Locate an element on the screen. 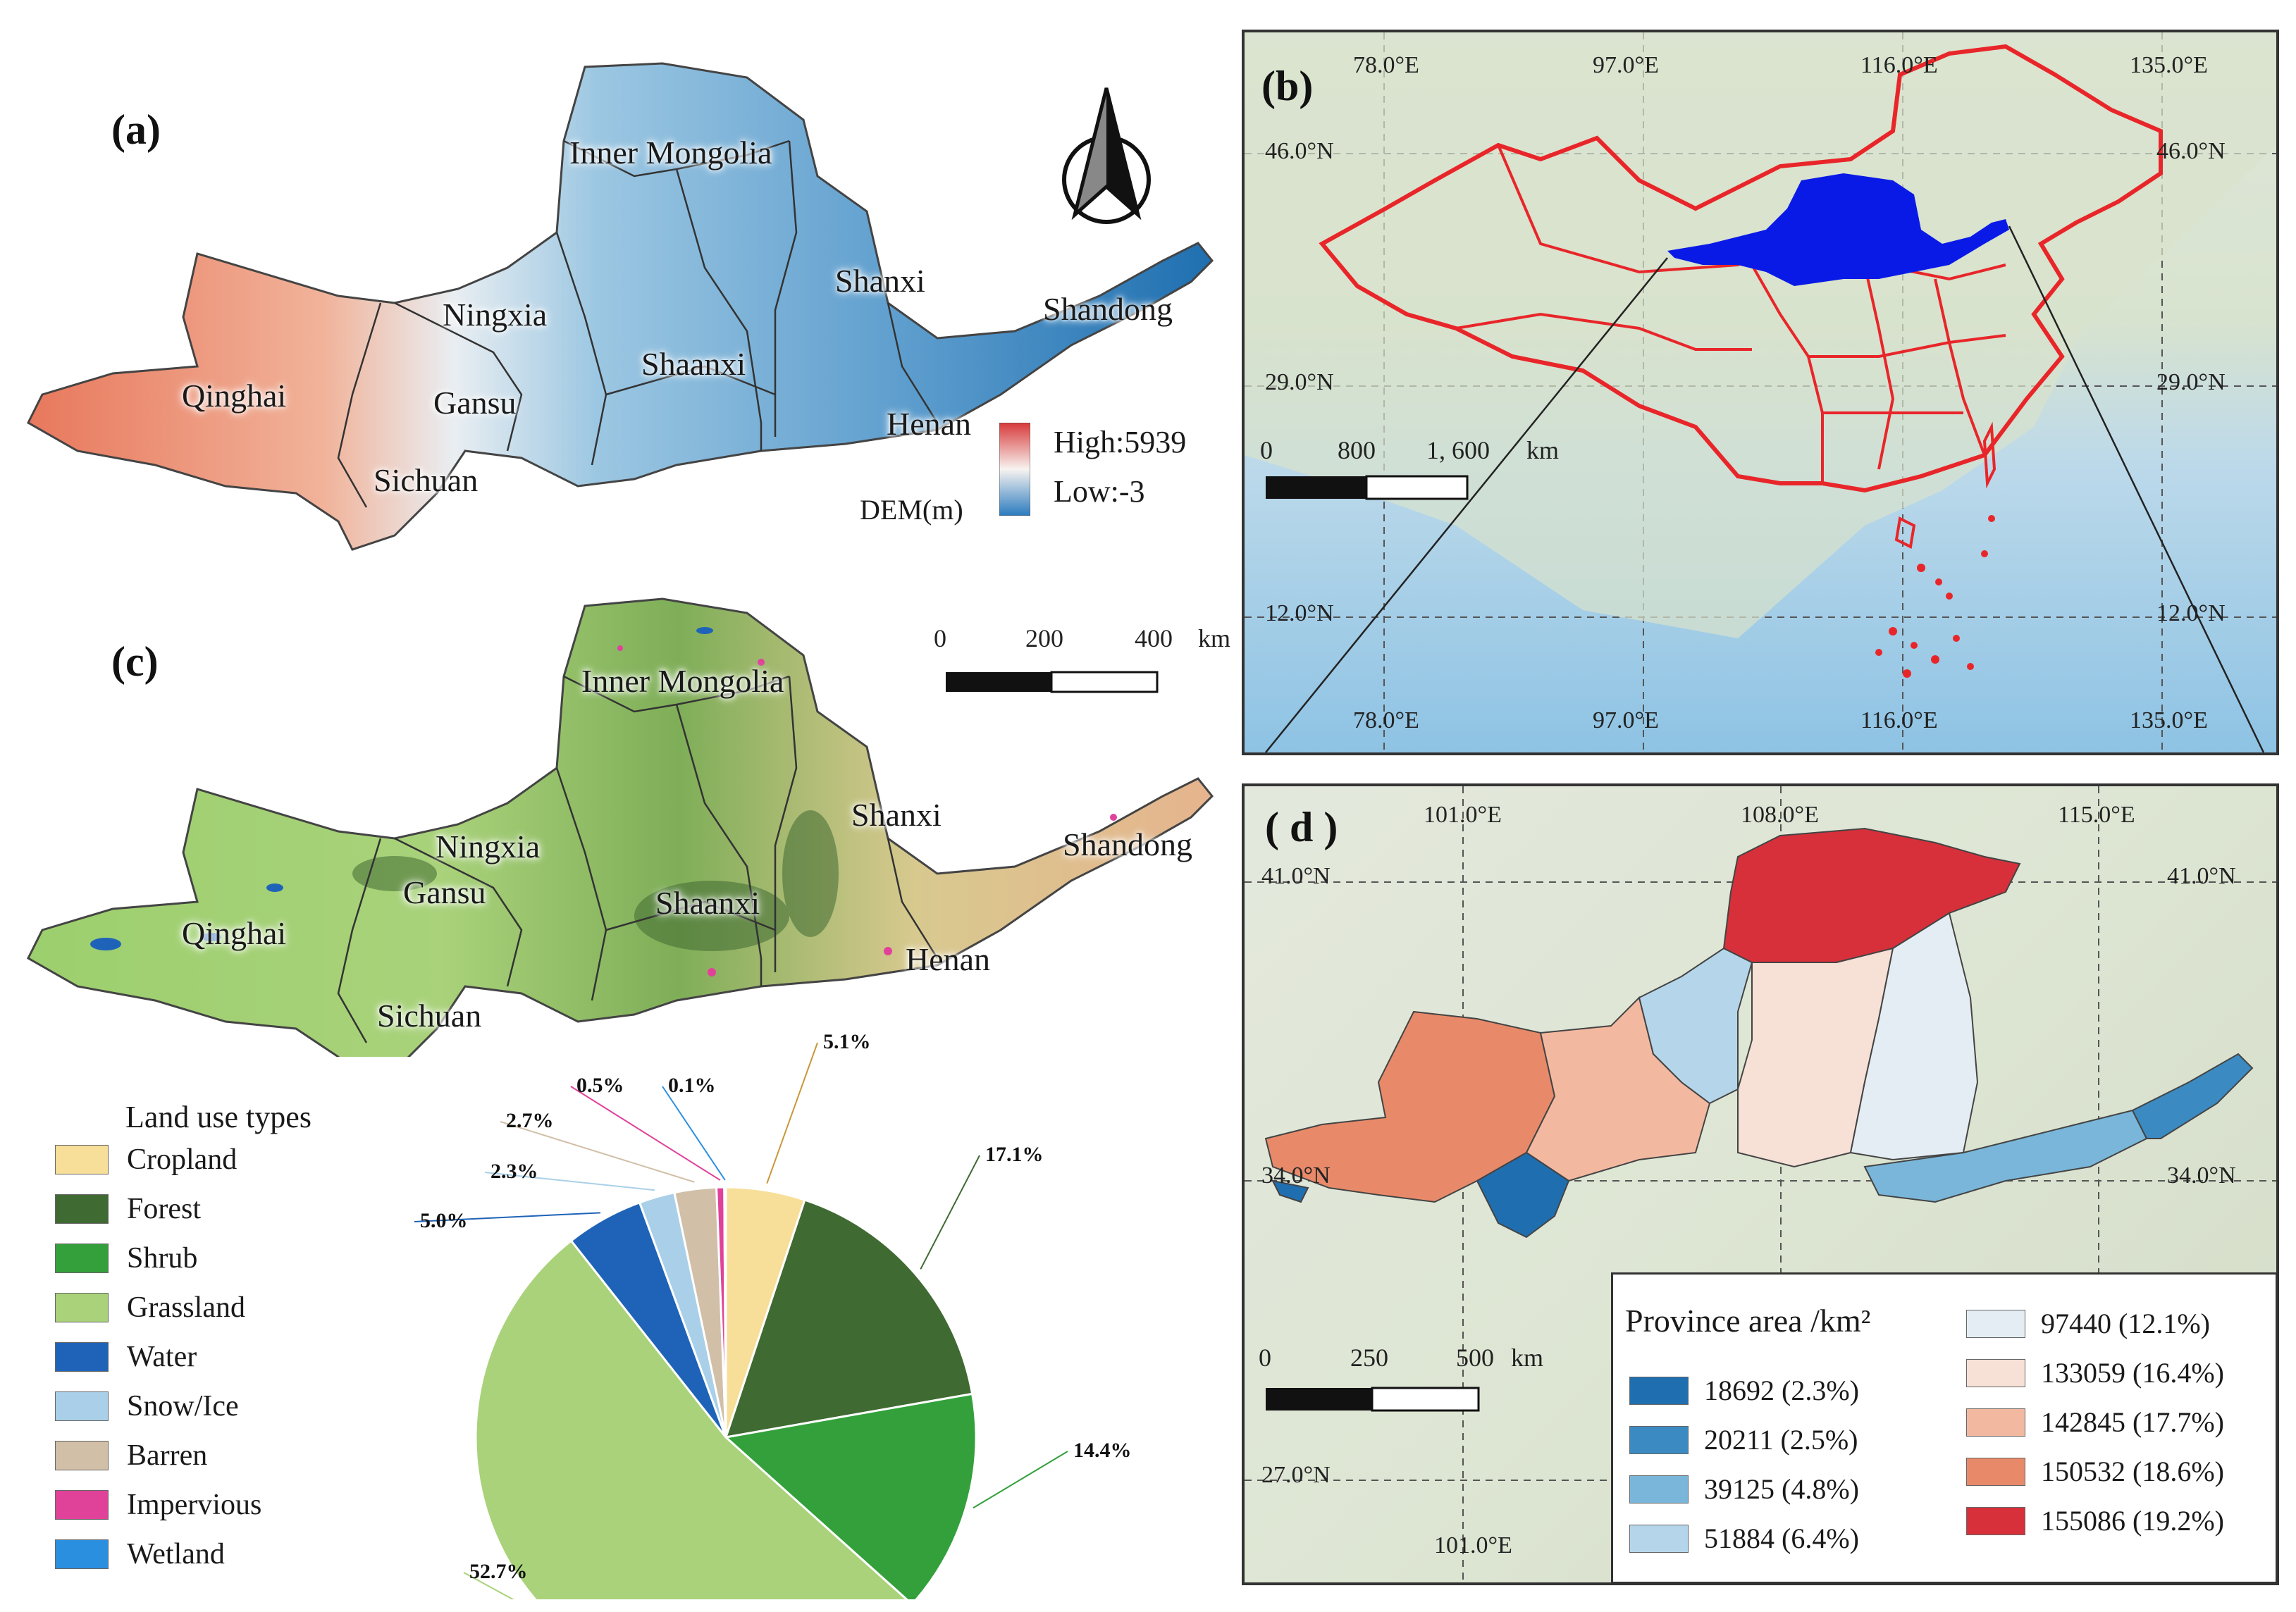 The width and height of the screenshot is (2296, 1612). land-use-map is located at coordinates (620, 827).